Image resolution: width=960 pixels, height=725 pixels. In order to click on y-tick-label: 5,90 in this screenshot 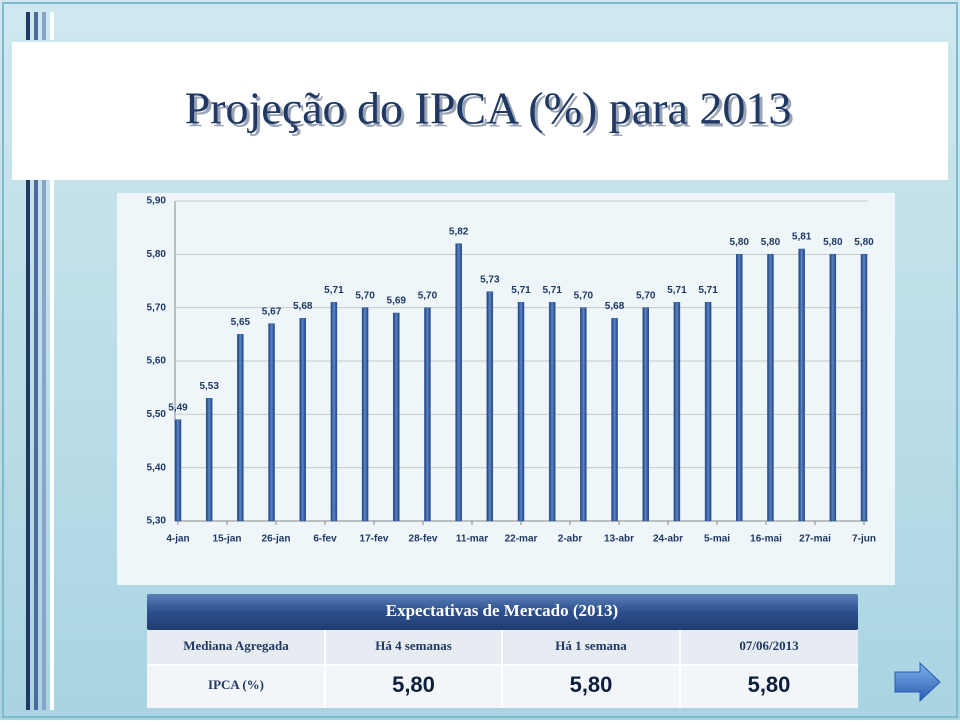, I will do `click(157, 201)`.